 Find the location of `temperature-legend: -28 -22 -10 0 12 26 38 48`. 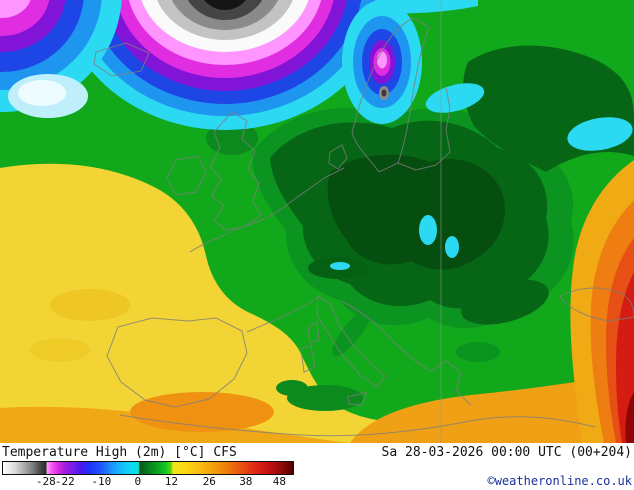

temperature-legend: -28 -22 -10 0 12 26 38 48 is located at coordinates (148, 474).